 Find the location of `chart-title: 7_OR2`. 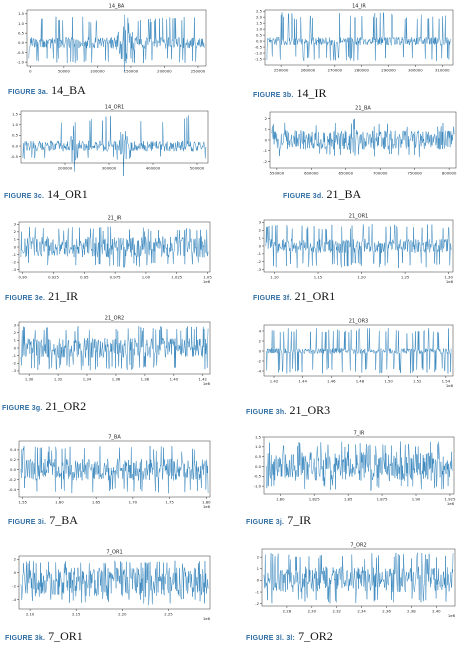

chart-title: 7_OR2 is located at coordinates (358, 546).